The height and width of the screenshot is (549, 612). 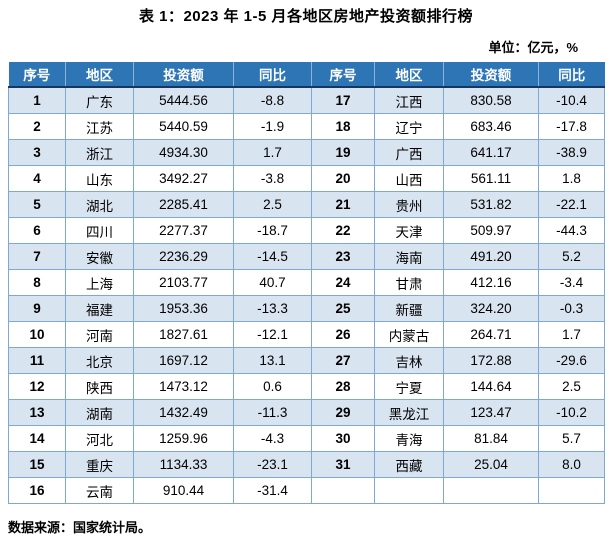 What do you see at coordinates (491, 75) in the screenshot?
I see `header-investment-right: 投资额` at bounding box center [491, 75].